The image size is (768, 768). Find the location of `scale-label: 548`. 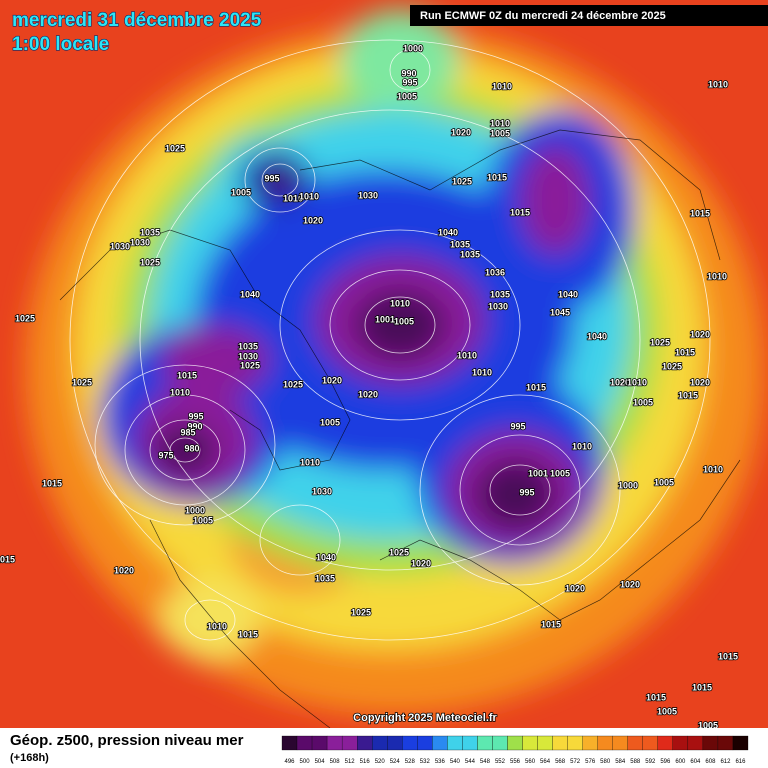

scale-label: 548 is located at coordinates (485, 762).